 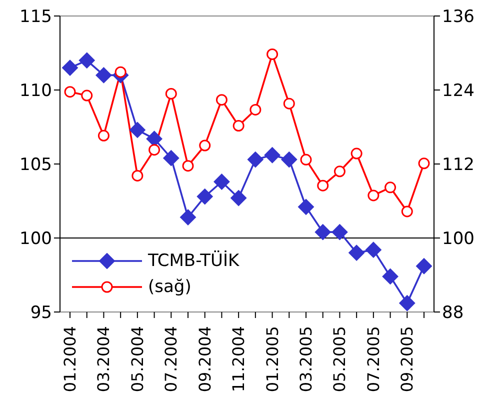 I want to click on y2-tick-label: 112, so click(x=458, y=165).